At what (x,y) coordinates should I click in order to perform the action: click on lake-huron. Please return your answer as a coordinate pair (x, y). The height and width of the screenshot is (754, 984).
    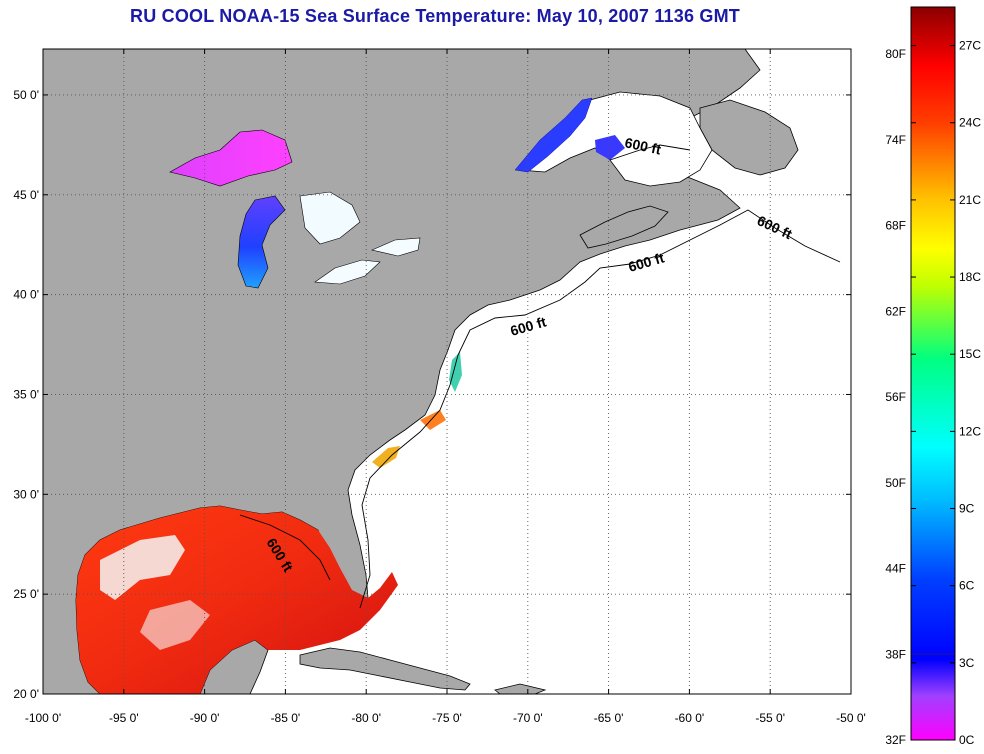
    Looking at the image, I should click on (330, 218).